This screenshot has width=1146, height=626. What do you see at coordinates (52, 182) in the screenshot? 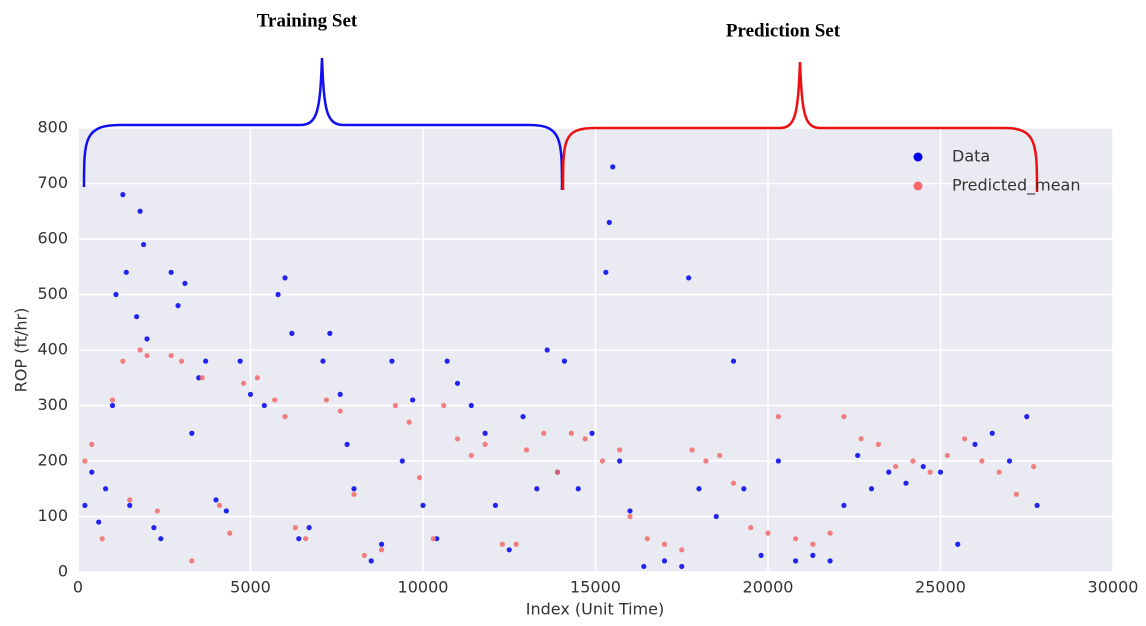
I see `y-tick-label: 700` at bounding box center [52, 182].